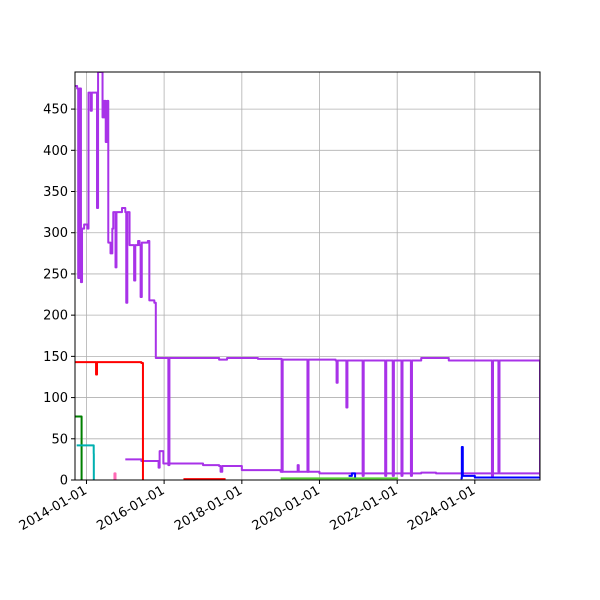 The image size is (600, 600). What do you see at coordinates (55, 274) in the screenshot?
I see `y-tick-label: 250` at bounding box center [55, 274].